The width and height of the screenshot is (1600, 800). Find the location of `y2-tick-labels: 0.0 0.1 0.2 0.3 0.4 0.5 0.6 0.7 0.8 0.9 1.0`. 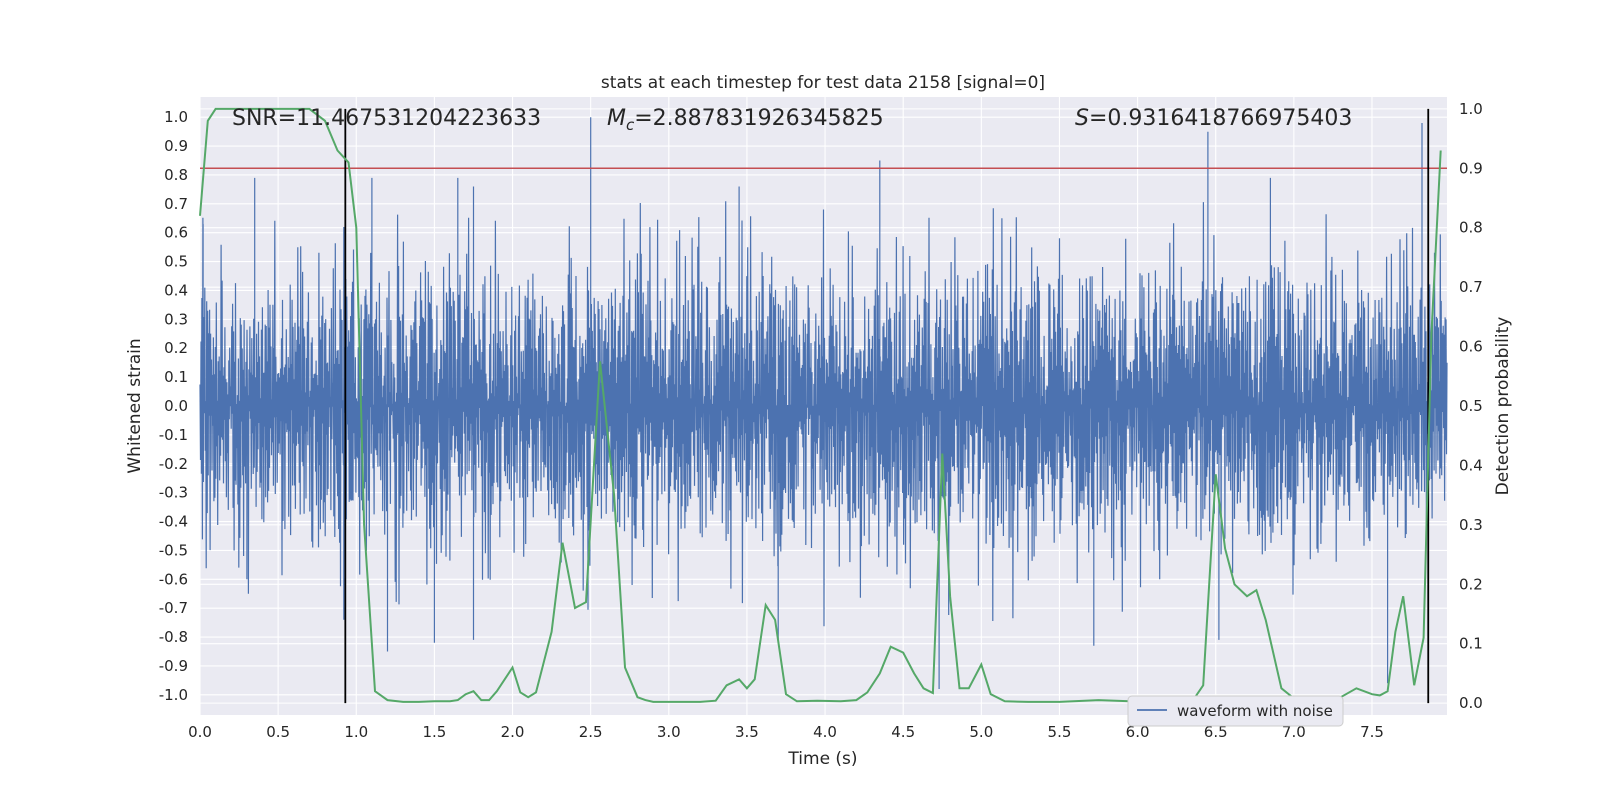

y2-tick-labels: 0.0 0.1 0.2 0.3 0.4 0.5 0.6 0.7 0.8 0.9 1.0 is located at coordinates (1471, 406).